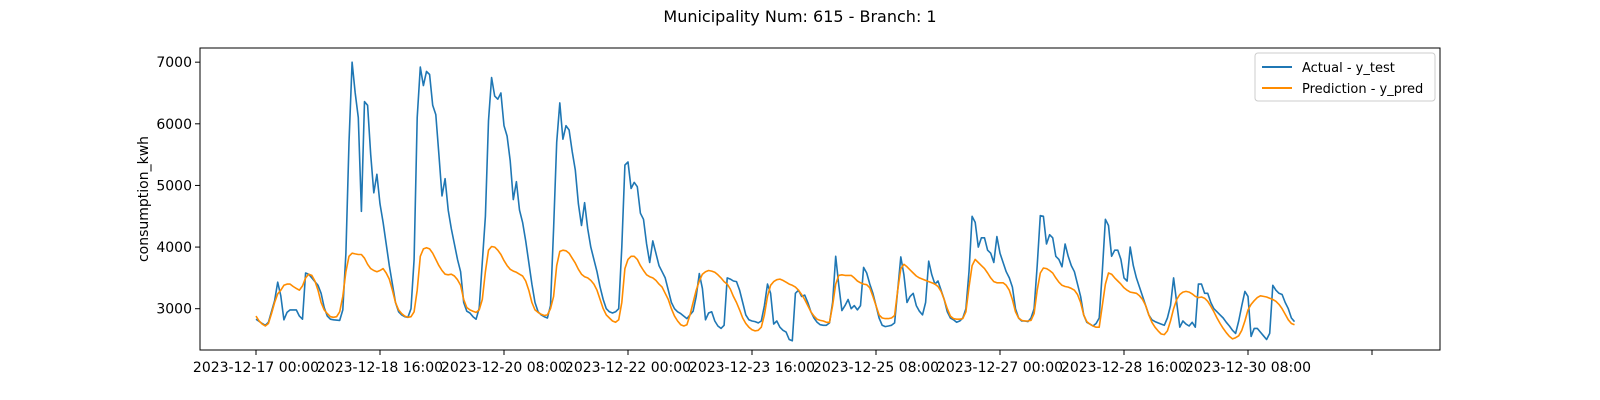 The image size is (1600, 400). Describe the element at coordinates (799, 16) in the screenshot. I see `chart-title: Municipality Num: 615 - Branch: 1` at that location.